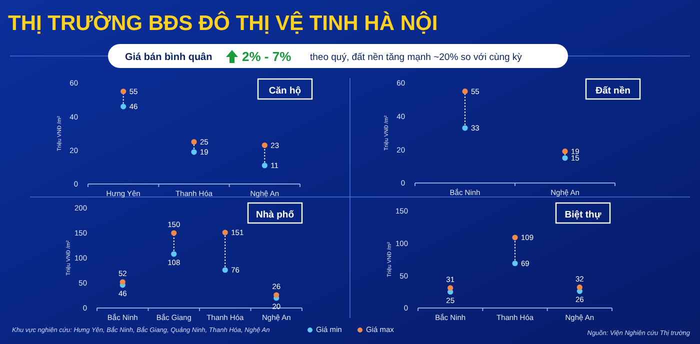 The height and width of the screenshot is (344, 700). I want to click on chart-title: Căn hộ, so click(285, 90).